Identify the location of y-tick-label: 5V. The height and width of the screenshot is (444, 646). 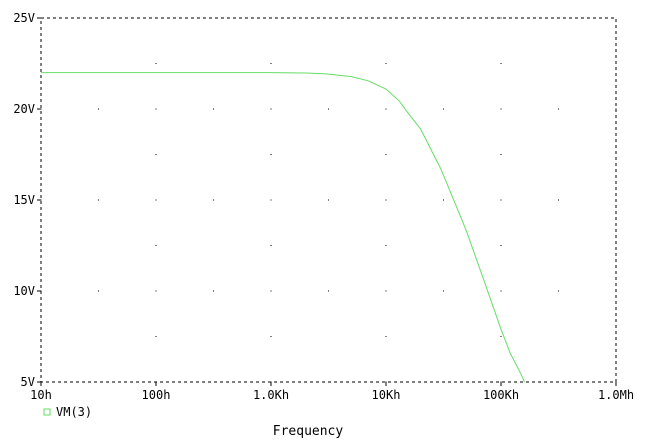
(28, 382).